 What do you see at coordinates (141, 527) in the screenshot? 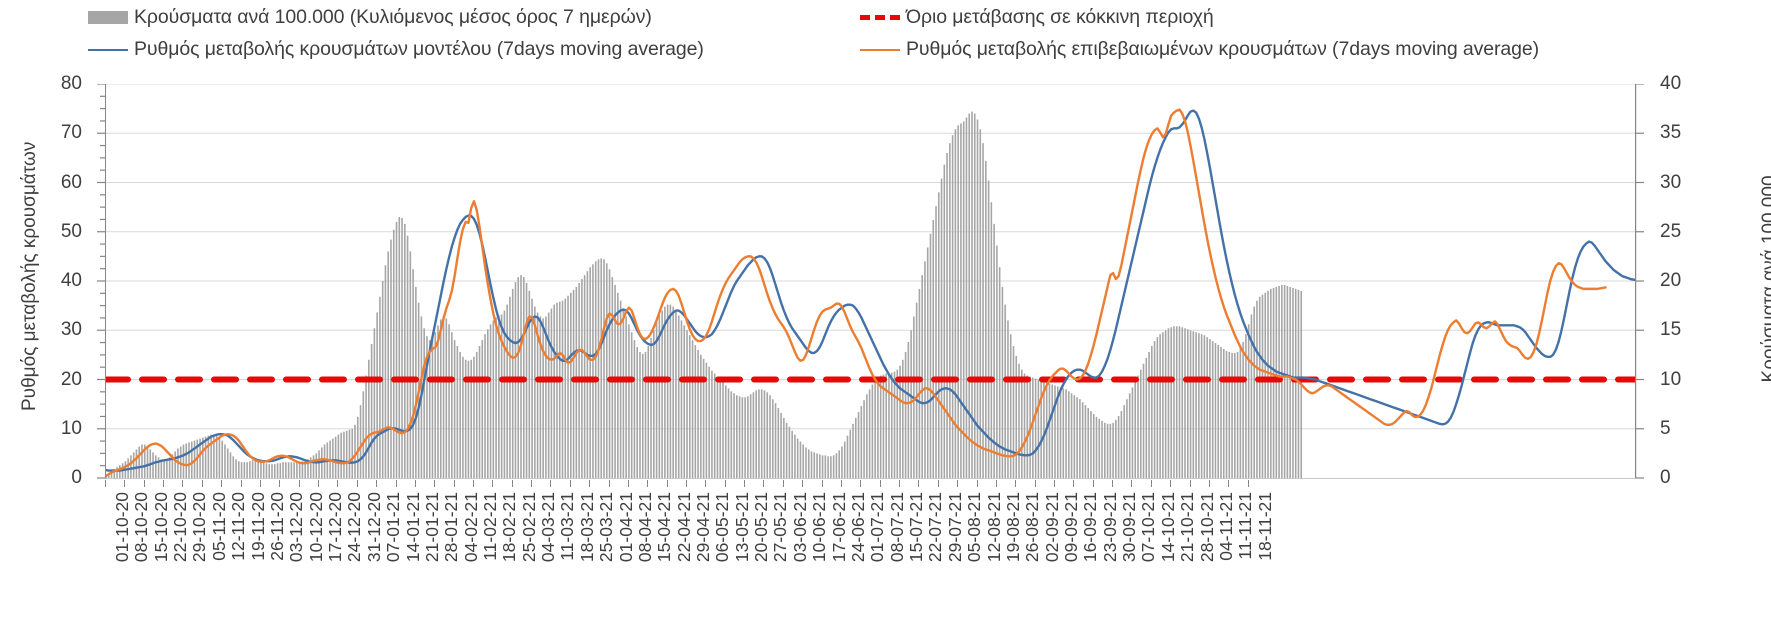
I see `x-tick-label: 08-10-20` at bounding box center [141, 527].